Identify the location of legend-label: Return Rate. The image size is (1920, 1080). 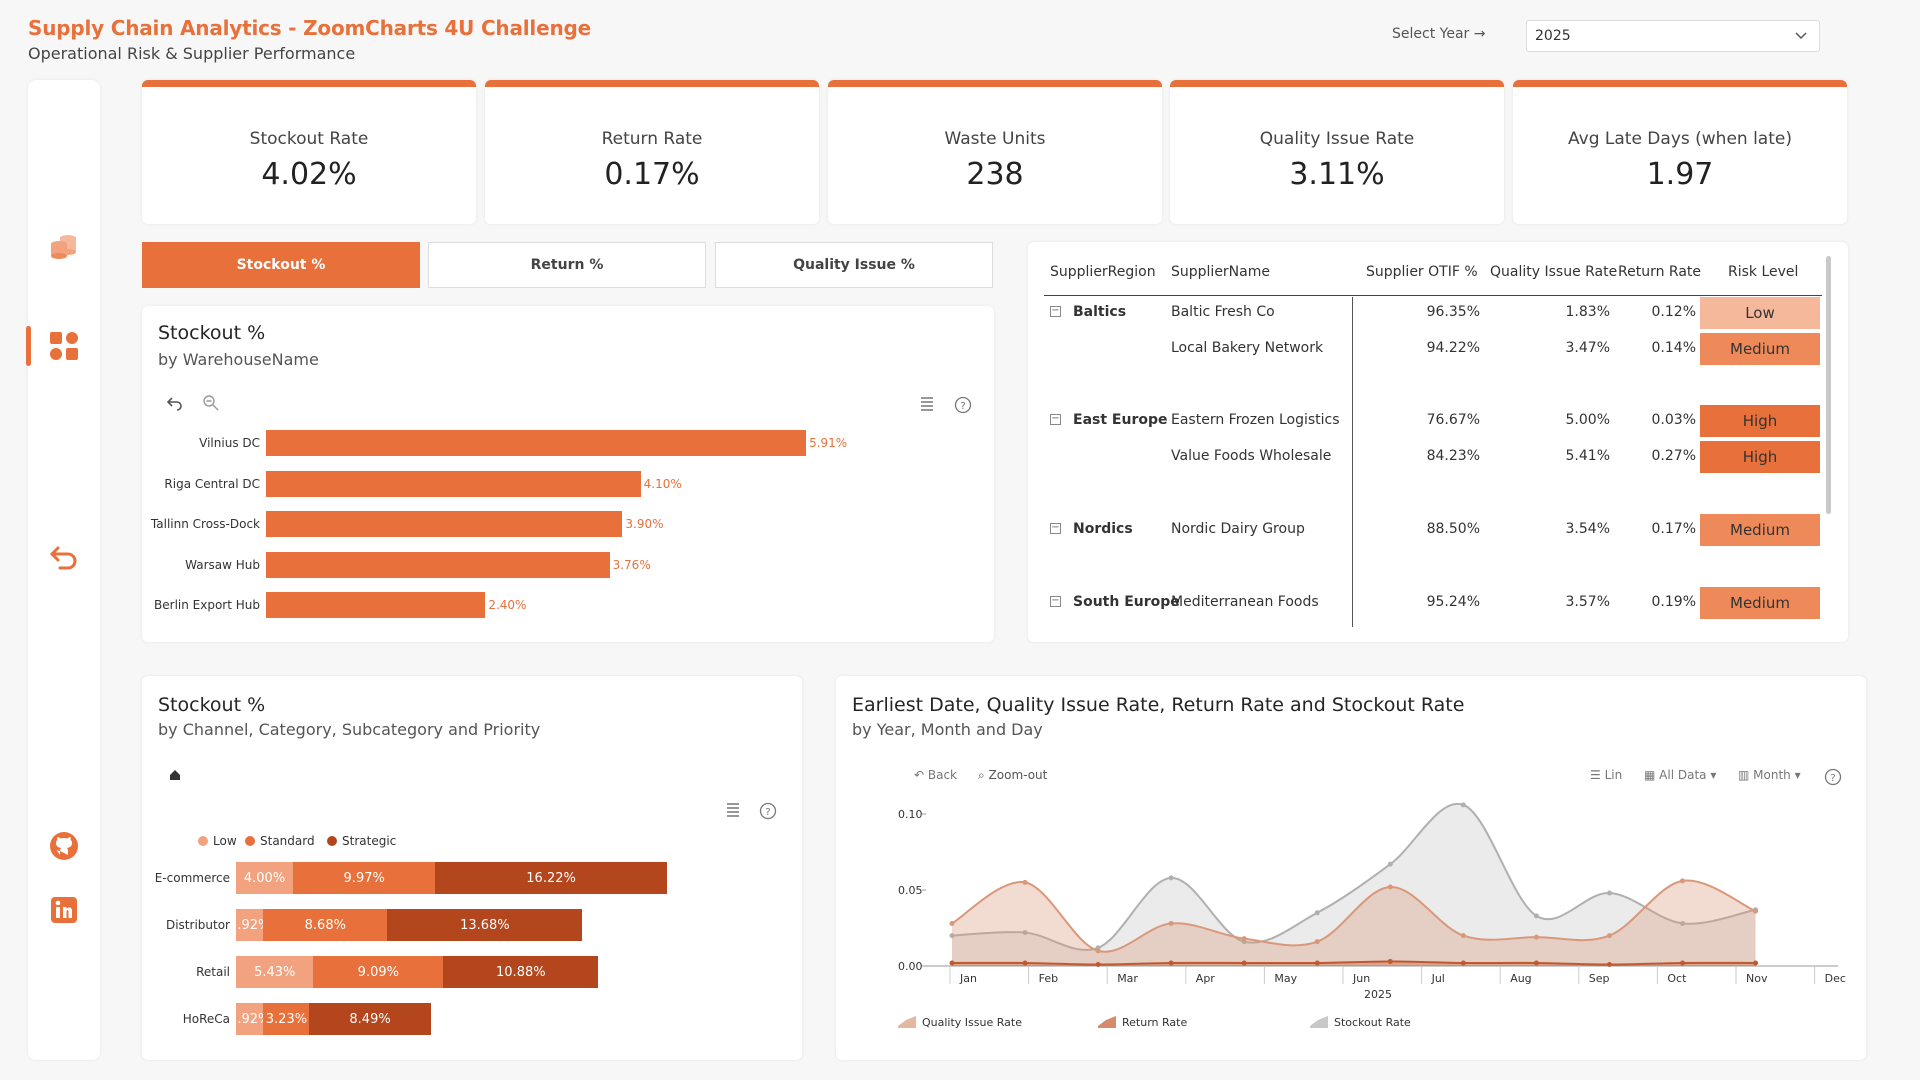
(1154, 1022).